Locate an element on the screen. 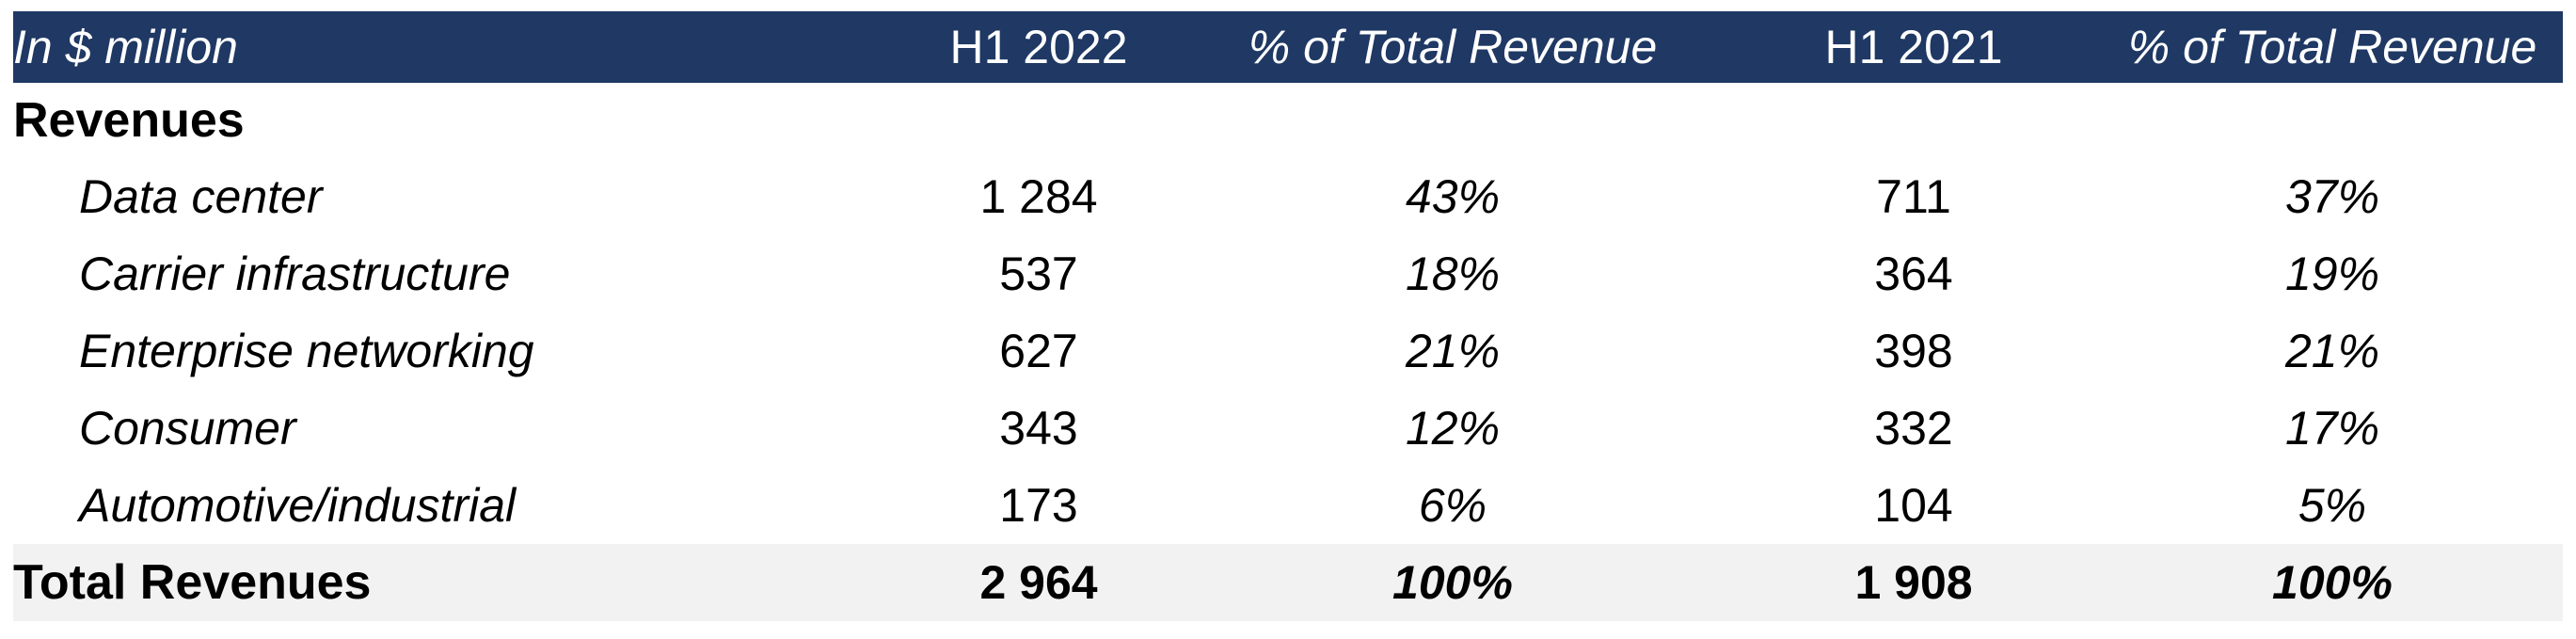 The image size is (2576, 639). section-row: Revenues is located at coordinates (1288, 121).